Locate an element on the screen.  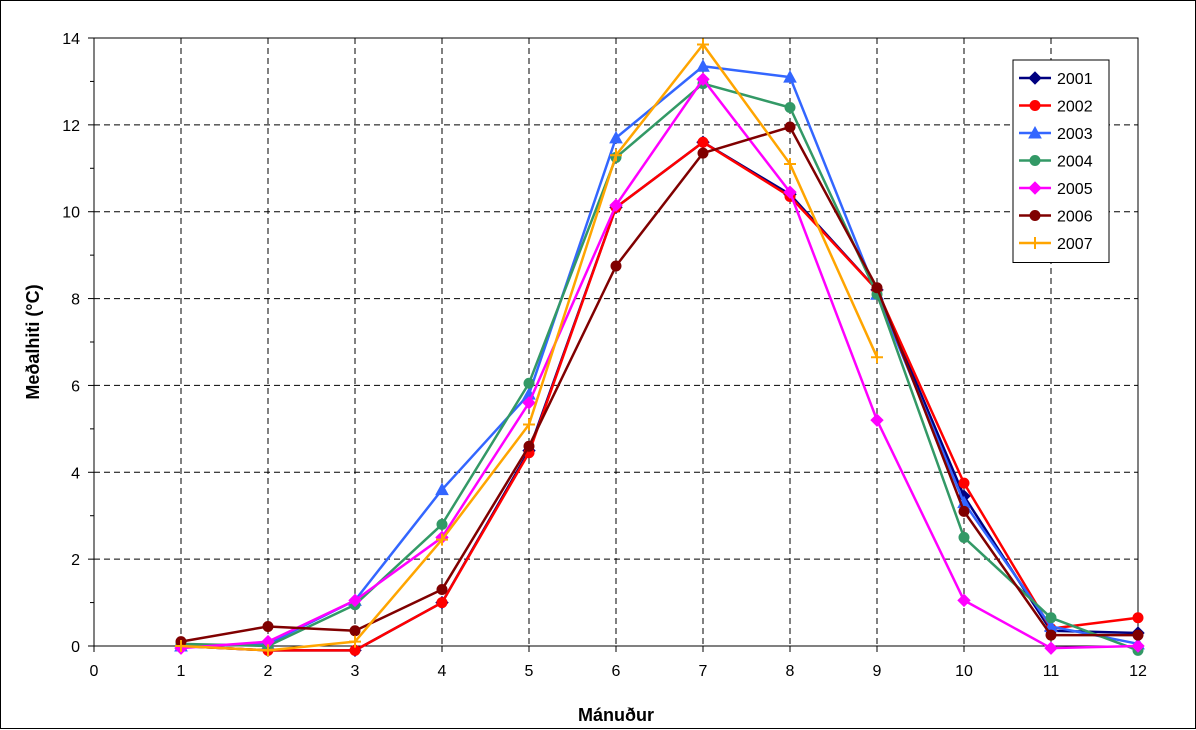
y-tick-label: 0 is located at coordinates (75, 647).